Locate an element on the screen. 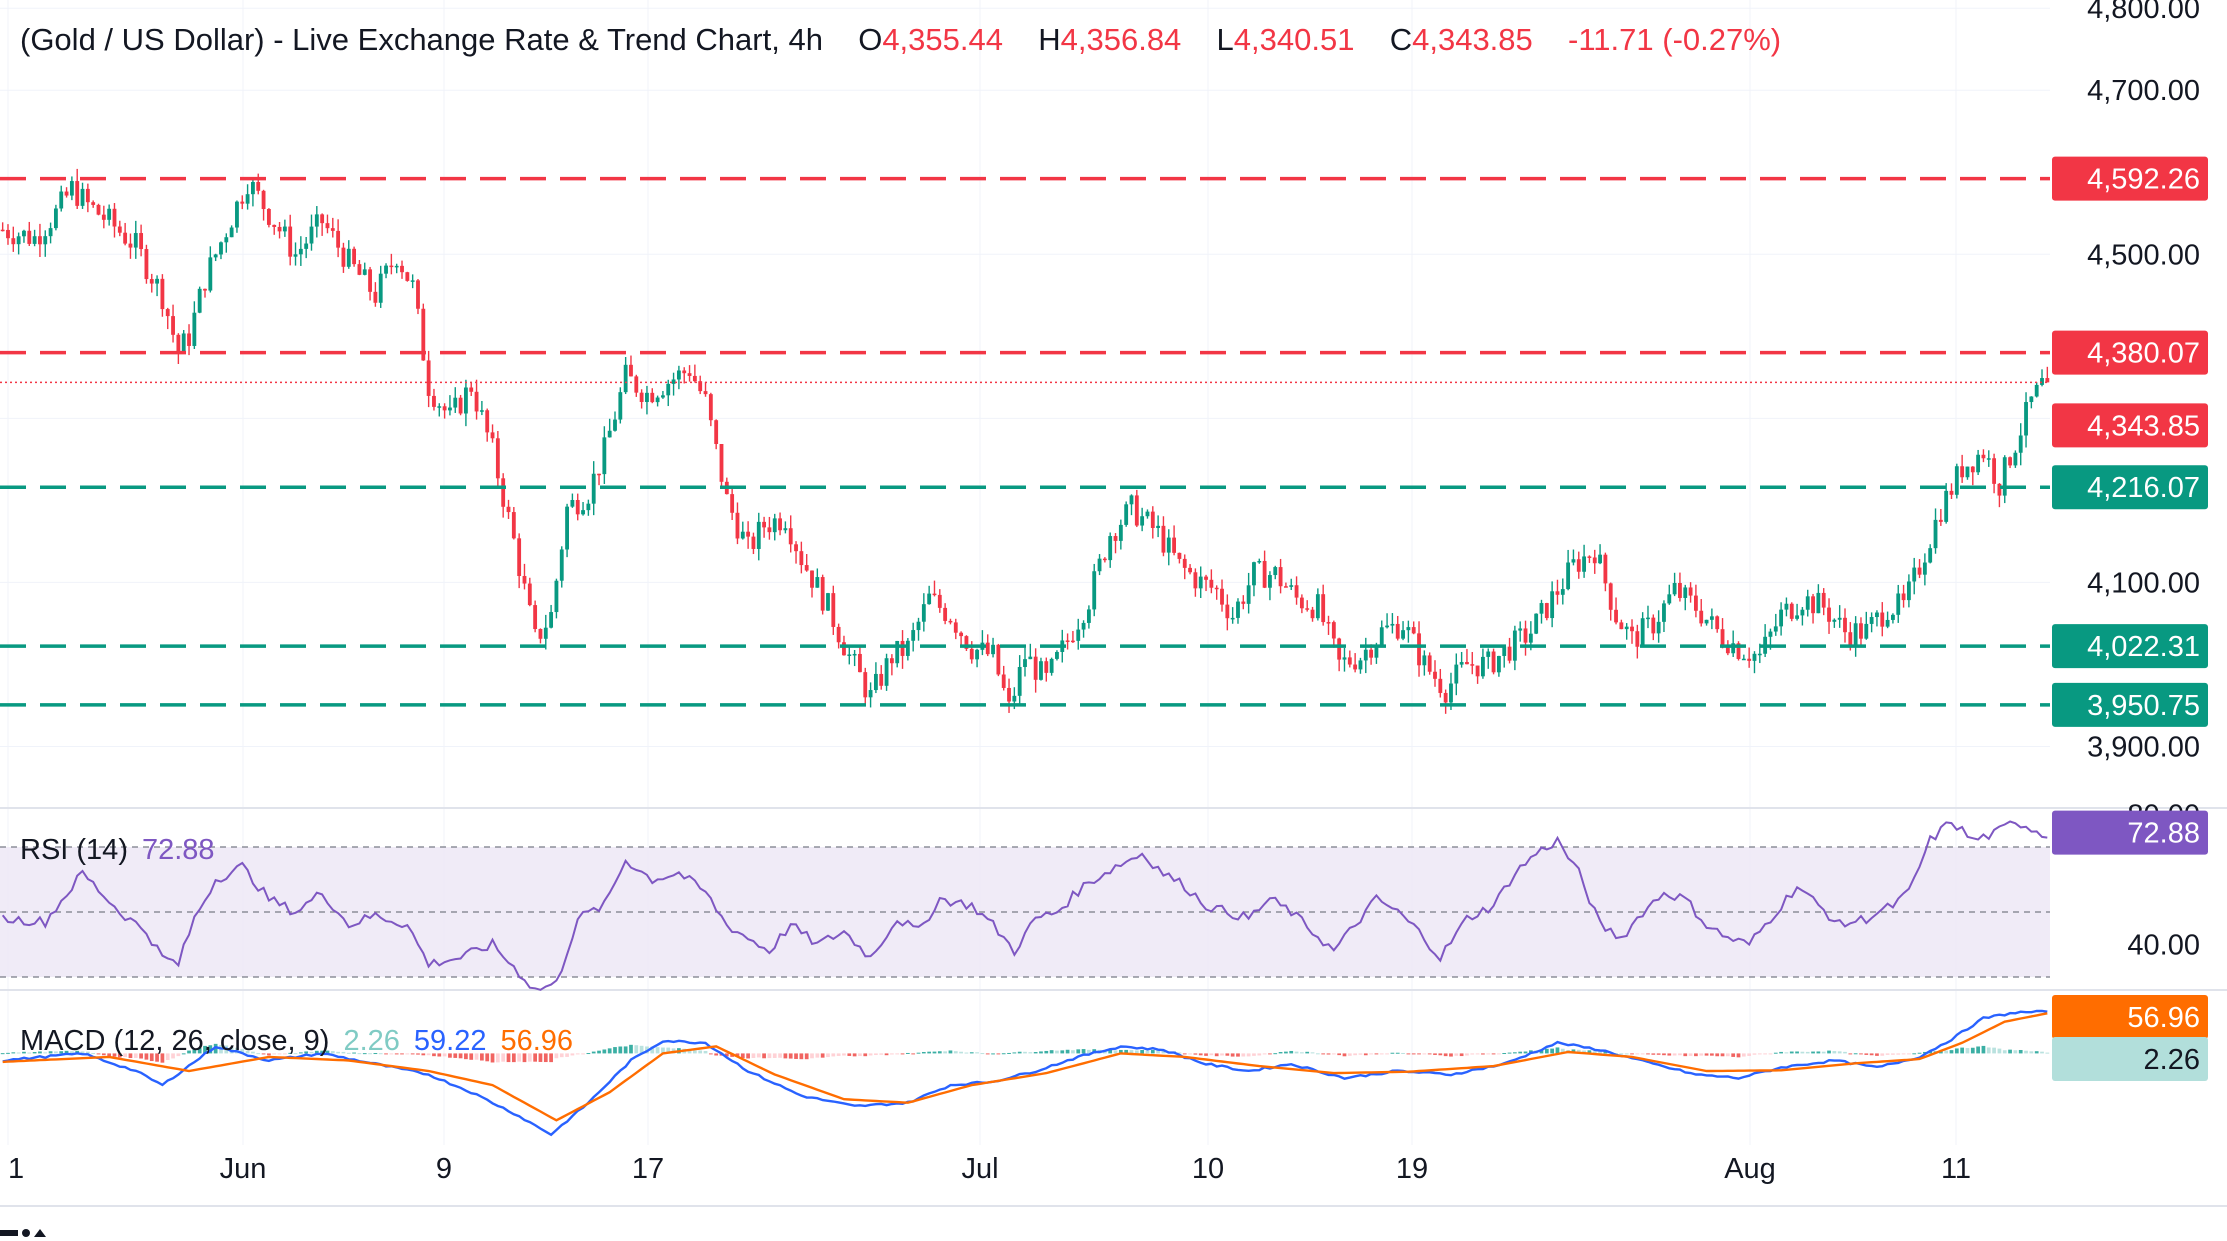  macd-line-value: 59.22 is located at coordinates (450, 1041).